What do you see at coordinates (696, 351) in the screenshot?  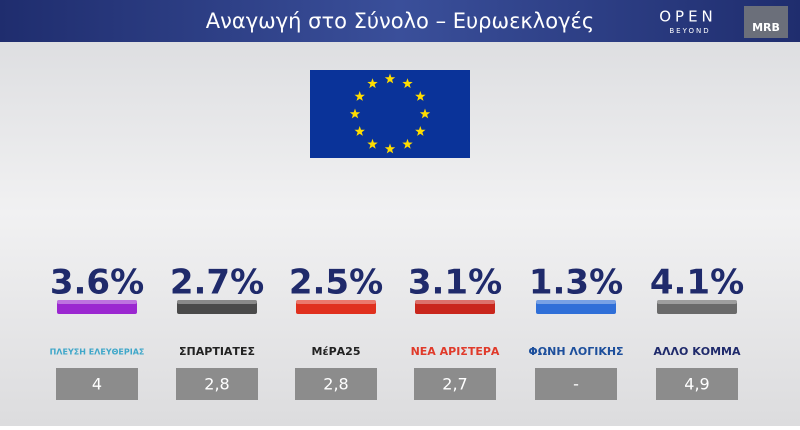 I see `party-logo: ΑΛΛΟ ΚΟΜΜΑ` at bounding box center [696, 351].